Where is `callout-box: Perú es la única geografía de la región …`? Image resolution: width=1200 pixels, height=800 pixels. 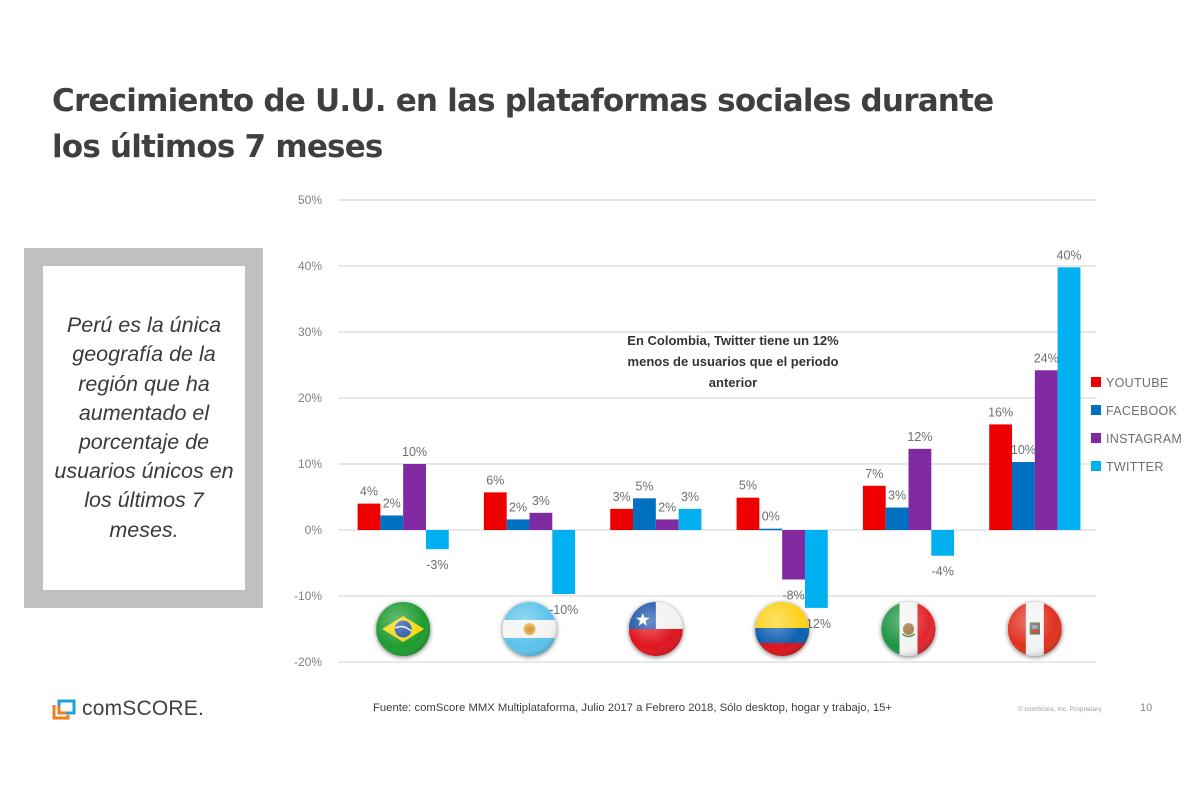 callout-box: Perú es la única geografía de la región … is located at coordinates (143, 428).